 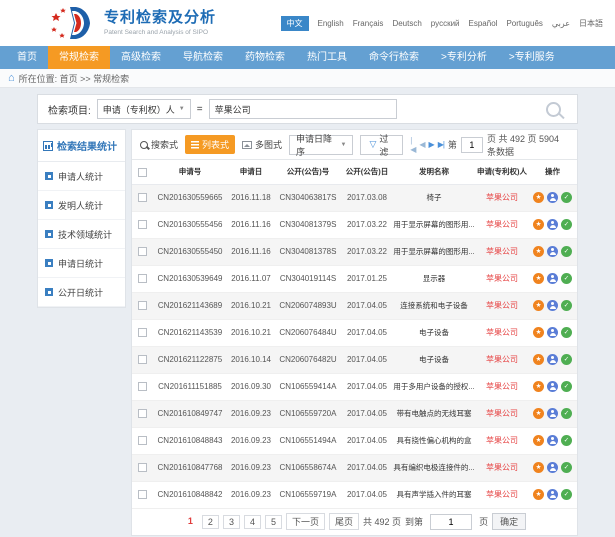 I want to click on nav-item: 热门工具, so click(x=327, y=57).